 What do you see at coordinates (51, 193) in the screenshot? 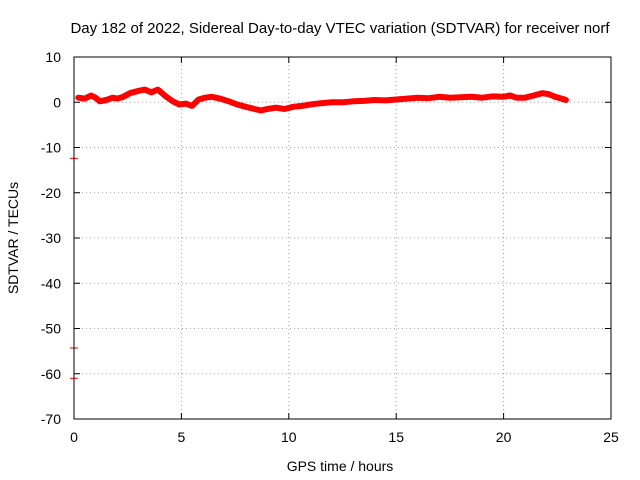
I see `y-tick-label: -20` at bounding box center [51, 193].